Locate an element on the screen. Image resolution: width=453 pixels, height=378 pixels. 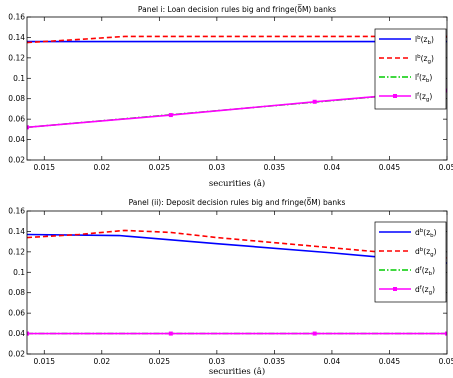
legend-label: df(zg) is located at coordinates (425, 290).